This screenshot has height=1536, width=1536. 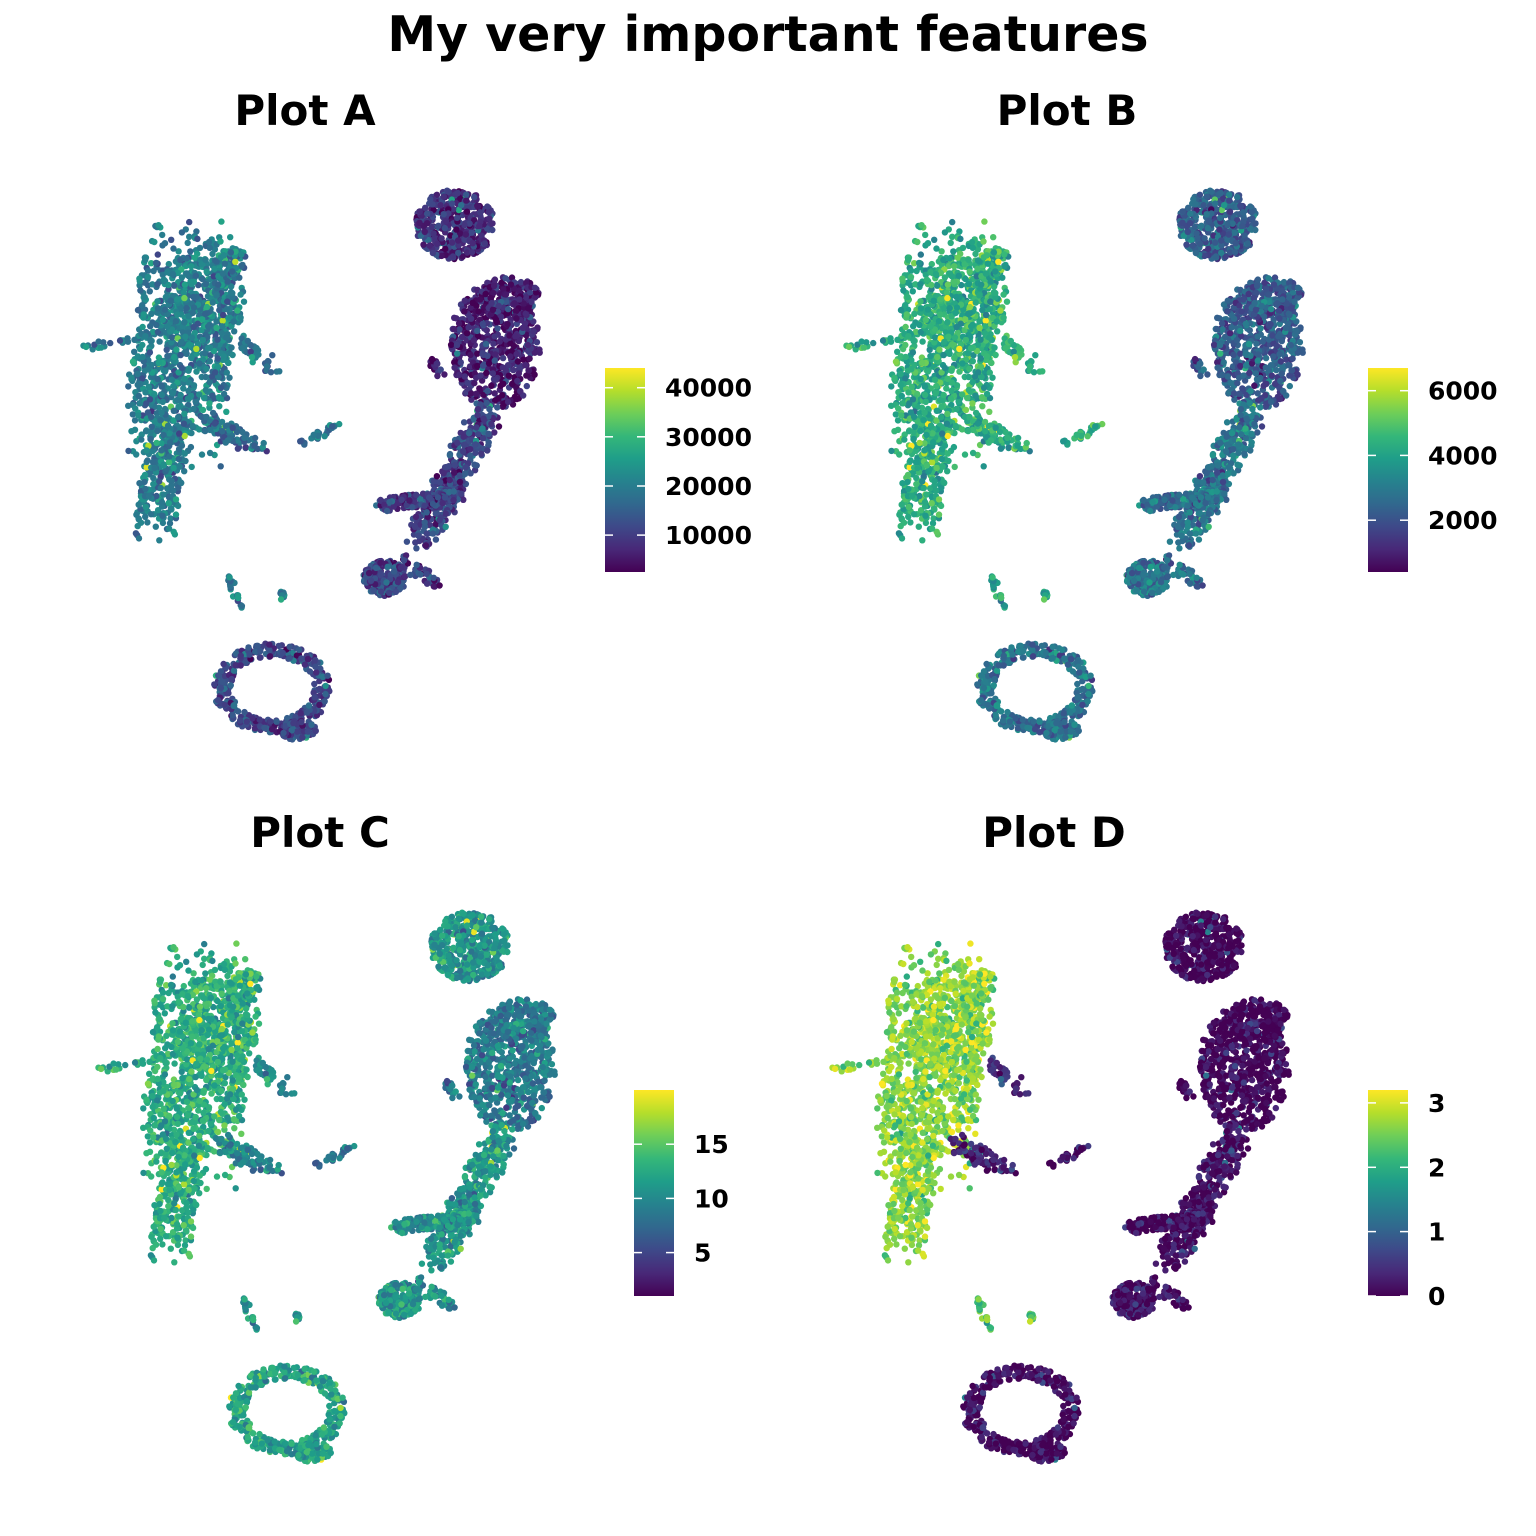 I want to click on panel-title-b: Plot B, so click(x=1067, y=110).